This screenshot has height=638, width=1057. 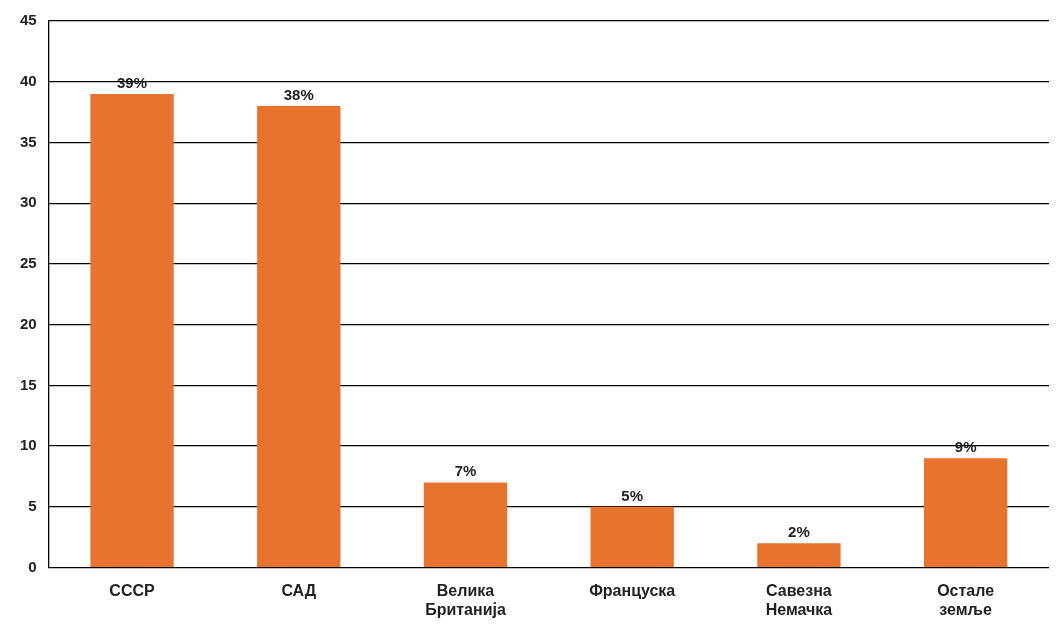 What do you see at coordinates (28, 384) in the screenshot?
I see `y-tick-label: 15` at bounding box center [28, 384].